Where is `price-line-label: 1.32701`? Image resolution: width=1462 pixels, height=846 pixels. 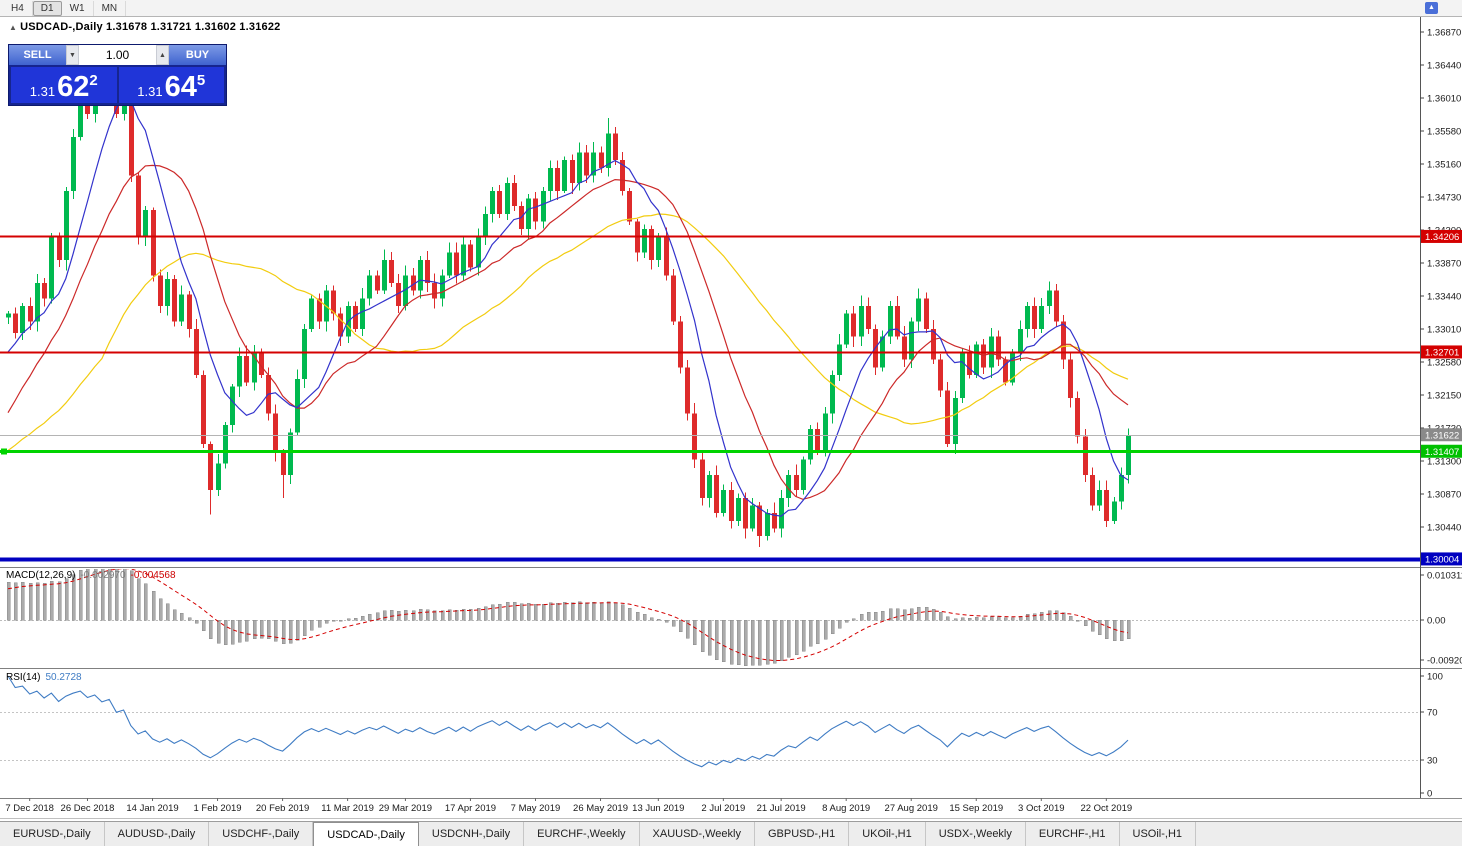
price-line-label: 1.32701 is located at coordinates (1442, 352).